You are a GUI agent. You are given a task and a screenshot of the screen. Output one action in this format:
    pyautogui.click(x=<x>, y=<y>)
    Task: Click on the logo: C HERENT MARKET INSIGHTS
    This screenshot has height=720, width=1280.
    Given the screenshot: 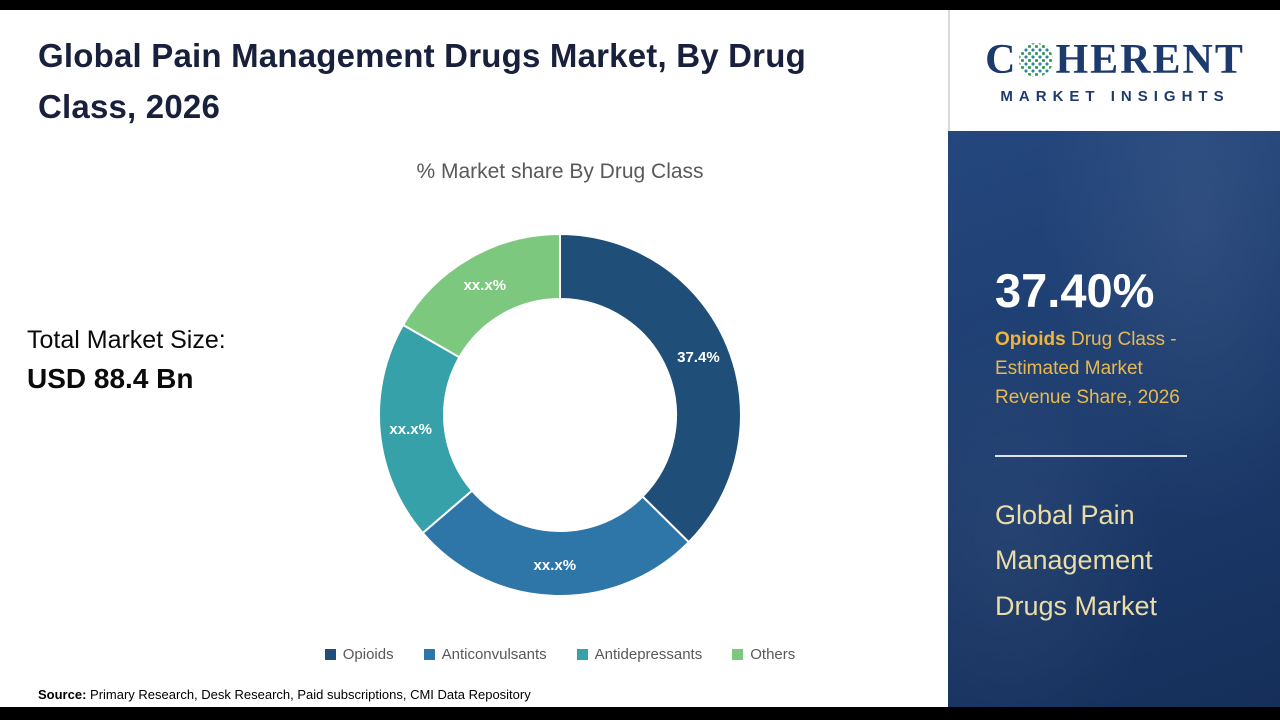 What is the action you would take?
    pyautogui.click(x=1114, y=70)
    